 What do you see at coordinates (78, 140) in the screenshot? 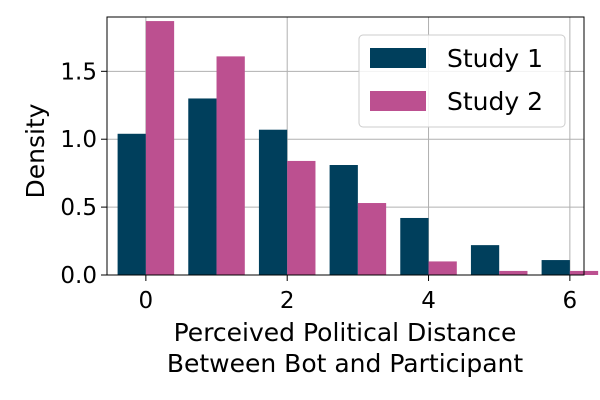
I see `y-tick-label: 1.0` at bounding box center [78, 140].